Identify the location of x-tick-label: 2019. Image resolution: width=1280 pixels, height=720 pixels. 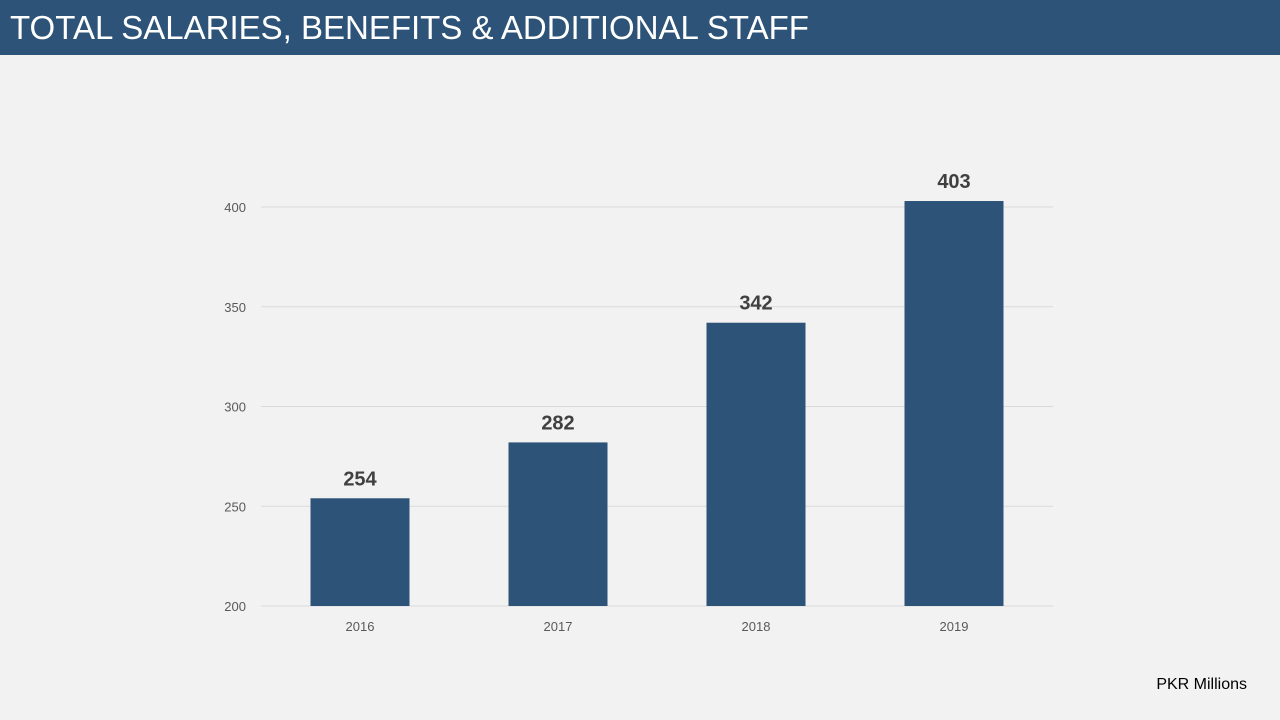
(954, 626).